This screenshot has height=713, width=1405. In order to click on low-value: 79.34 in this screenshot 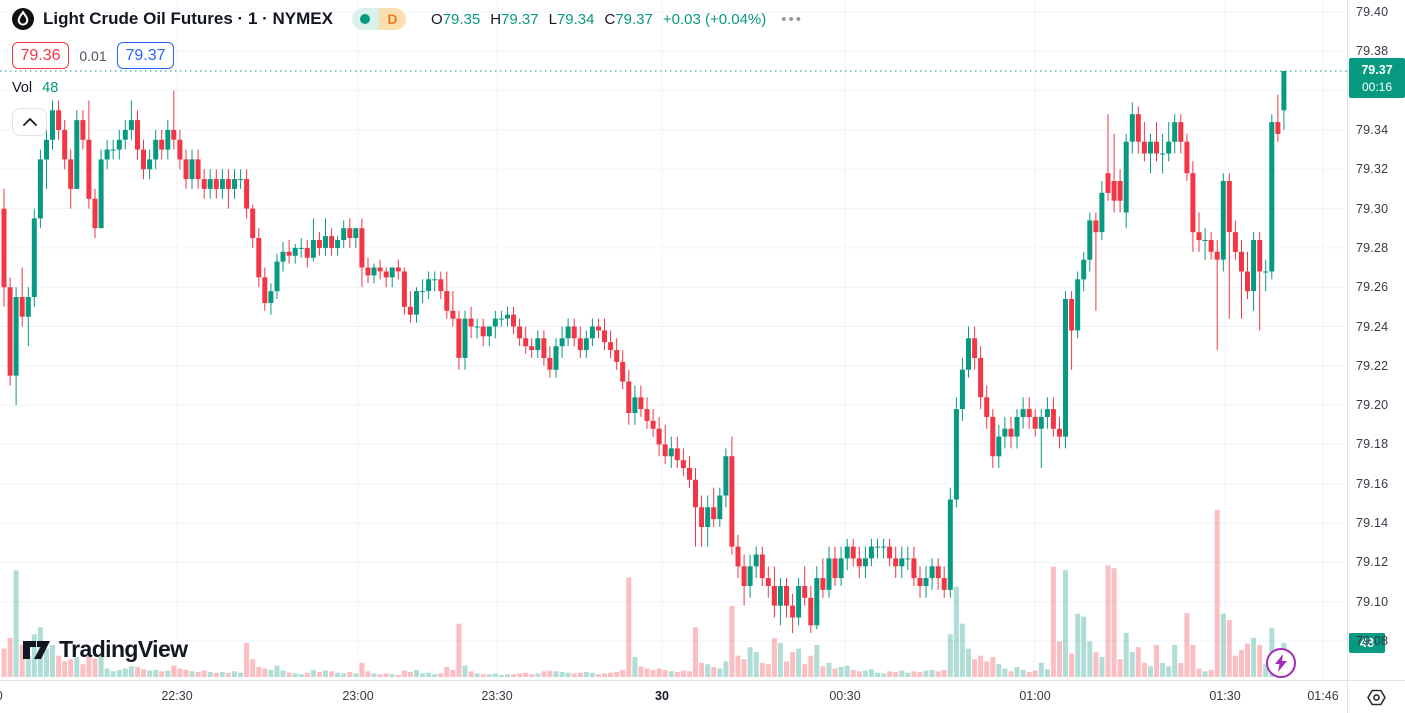, I will do `click(575, 19)`.